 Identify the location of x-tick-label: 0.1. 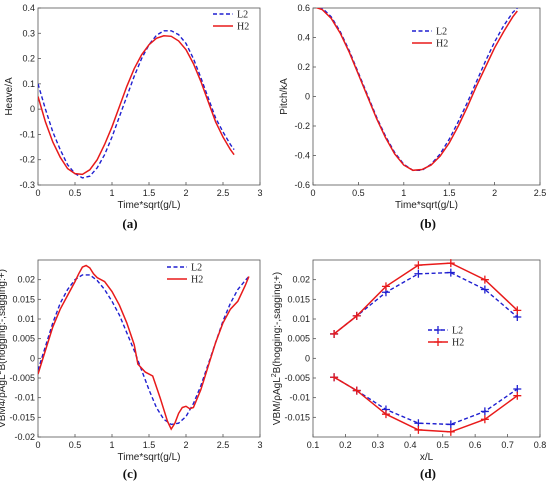
(313, 445).